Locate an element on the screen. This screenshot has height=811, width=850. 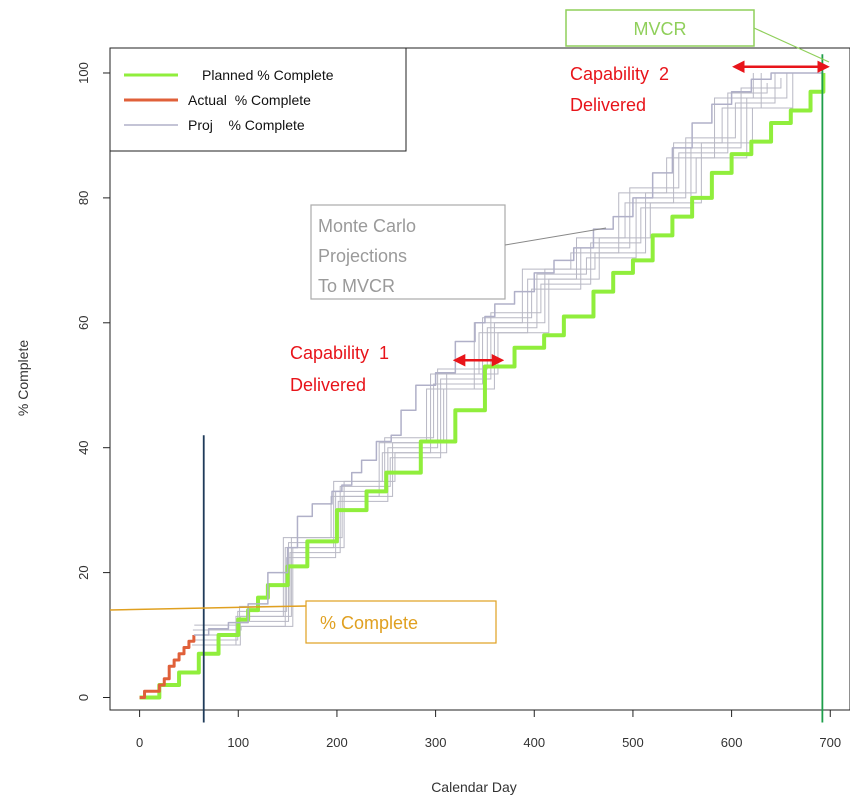
pct-complete-box is located at coordinates (401, 622).